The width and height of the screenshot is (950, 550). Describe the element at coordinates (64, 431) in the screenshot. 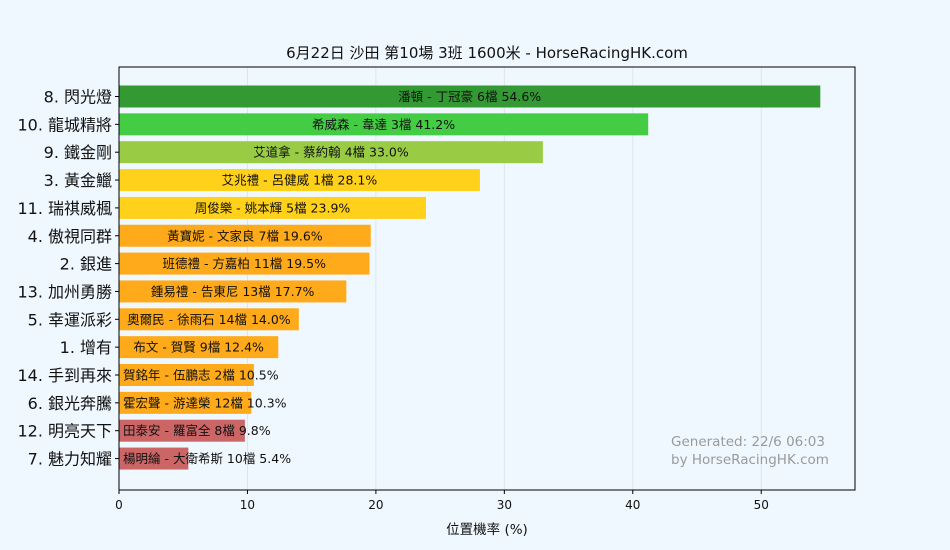

I see `category-label: 12. 明亮天下` at that location.